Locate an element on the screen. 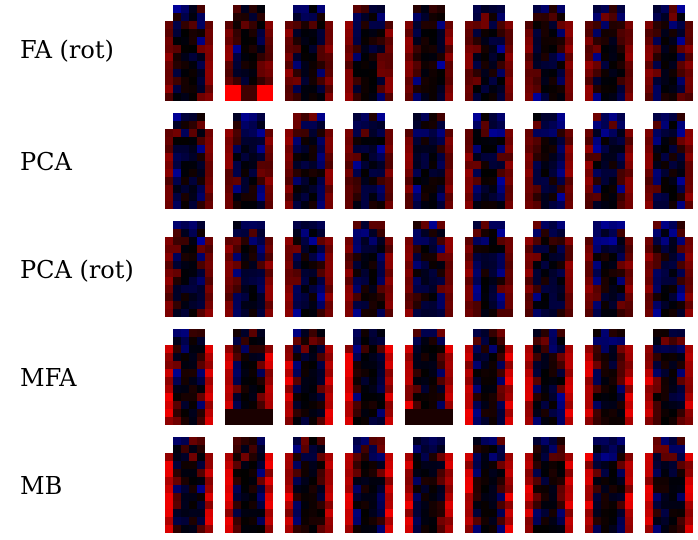  row-label-mb: MB is located at coordinates (41, 486).